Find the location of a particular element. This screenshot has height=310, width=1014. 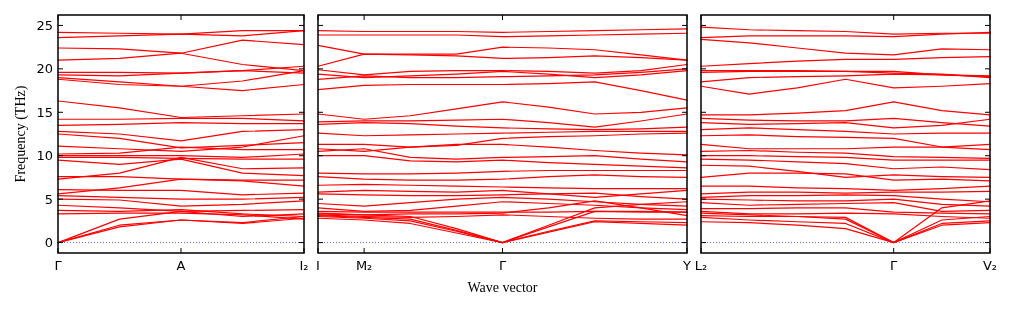

x-tick-label: I is located at coordinates (318, 265).